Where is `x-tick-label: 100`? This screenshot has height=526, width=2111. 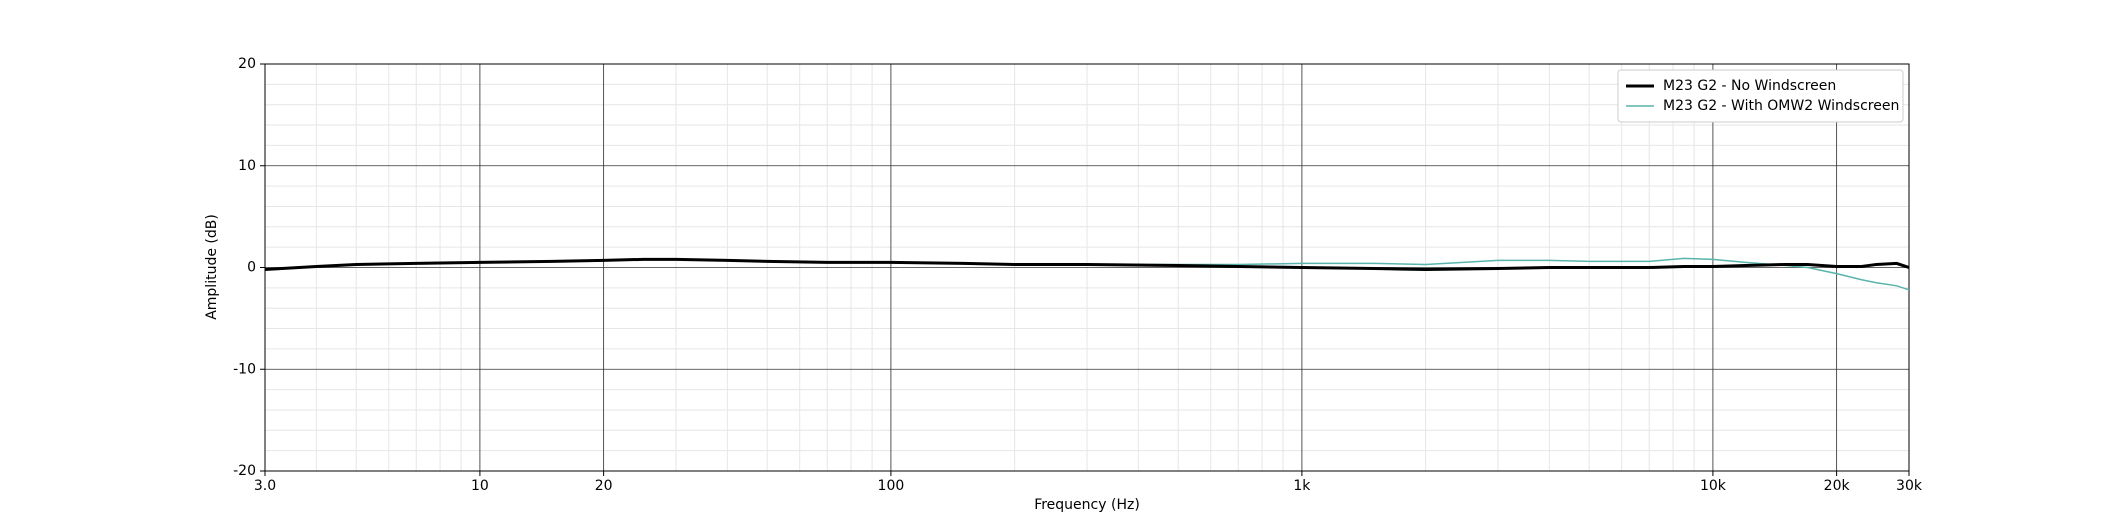 x-tick-label: 100 is located at coordinates (891, 486).